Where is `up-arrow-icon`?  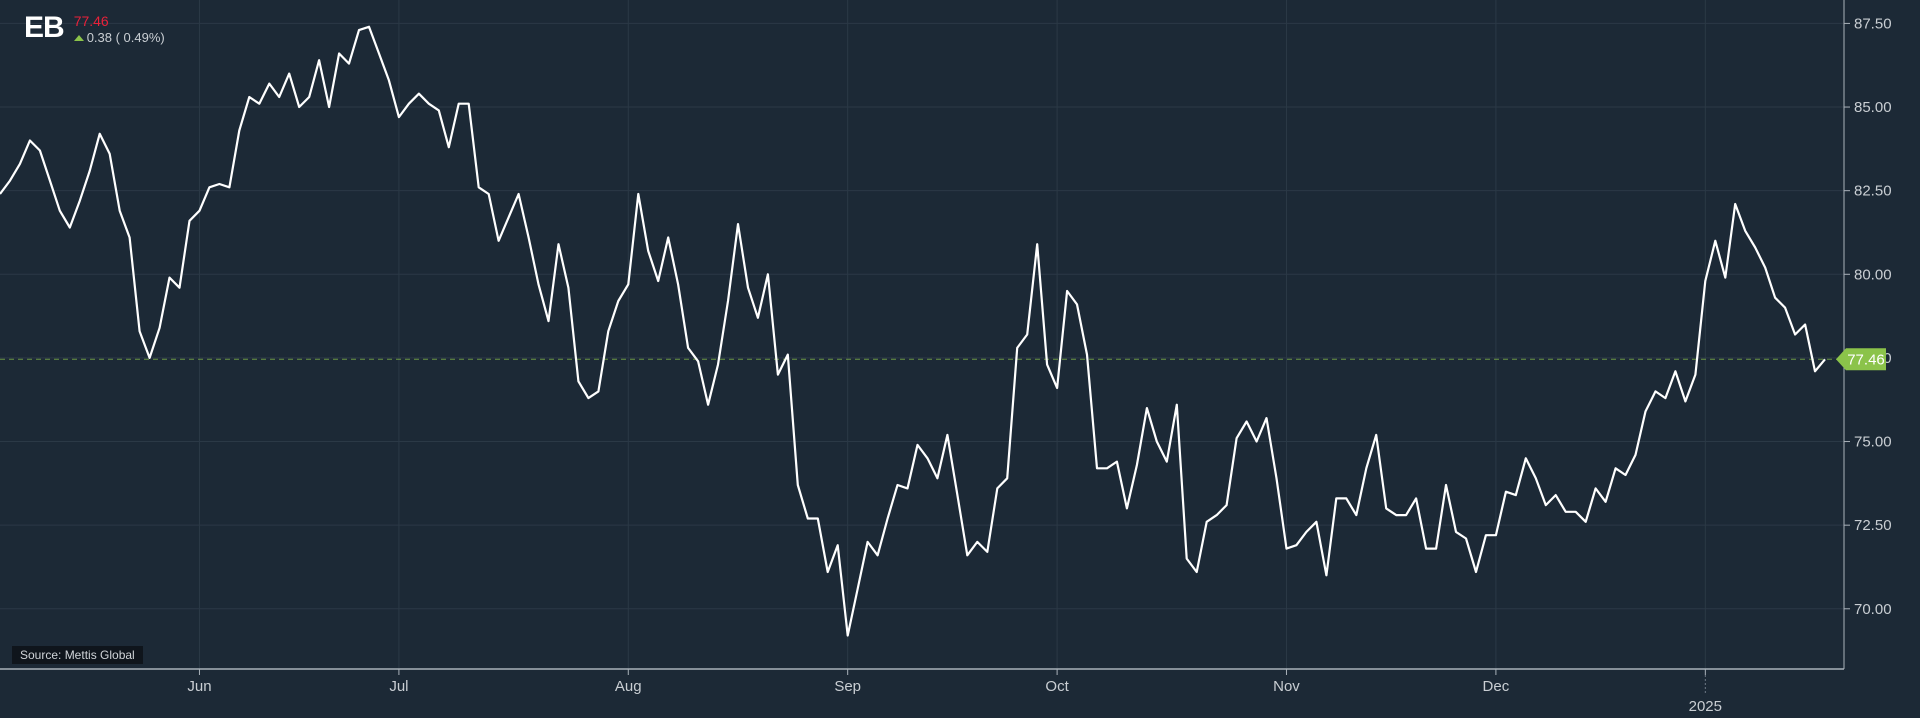 up-arrow-icon is located at coordinates (78, 38).